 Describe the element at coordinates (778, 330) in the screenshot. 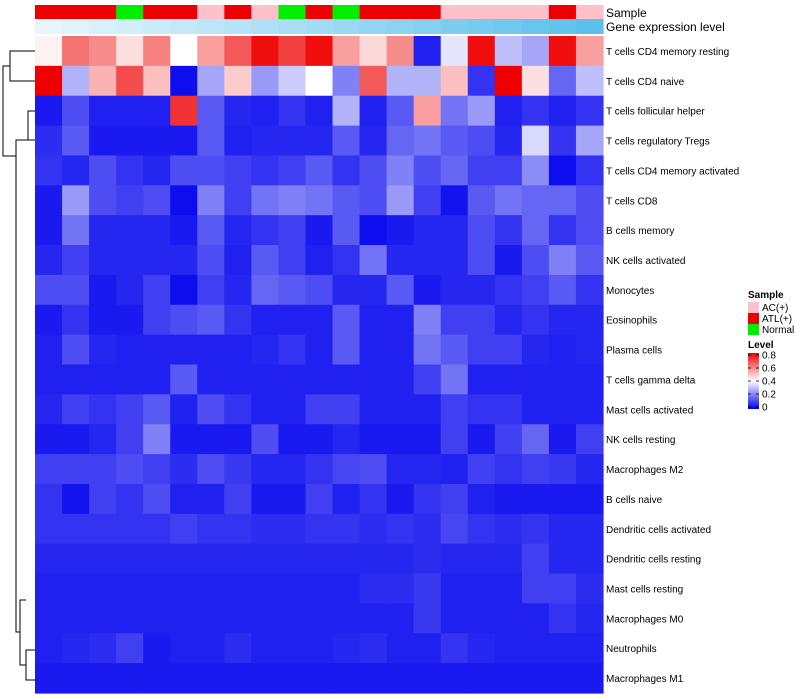

I see `legend-label-normal: Normal` at that location.